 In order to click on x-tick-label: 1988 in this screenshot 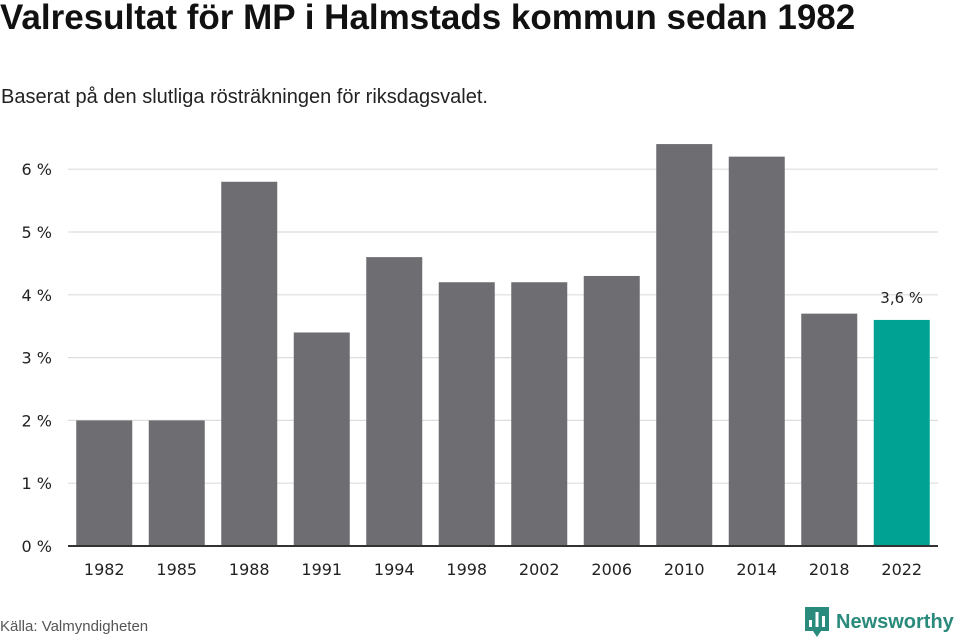, I will do `click(249, 569)`.